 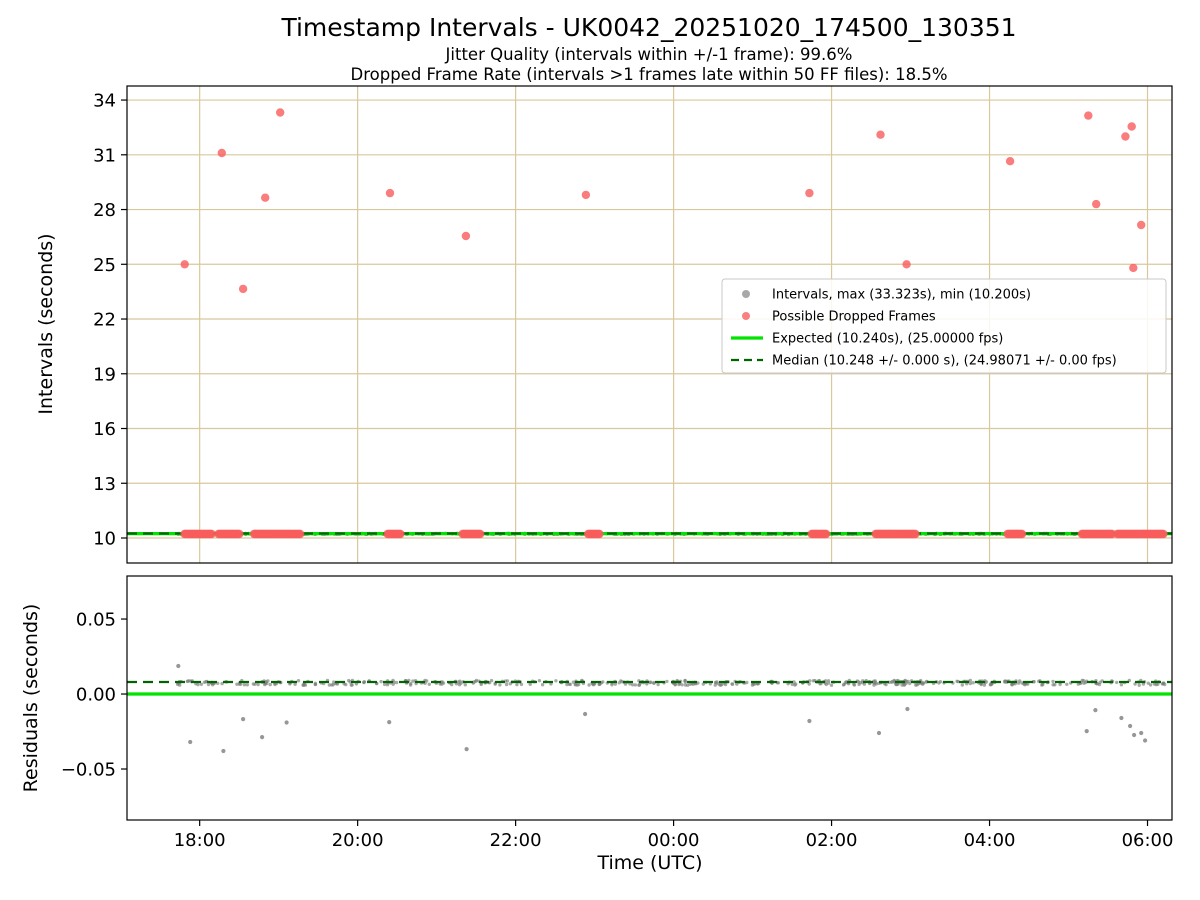 I want to click on y-tick-label-top: 22, so click(x=104, y=320).